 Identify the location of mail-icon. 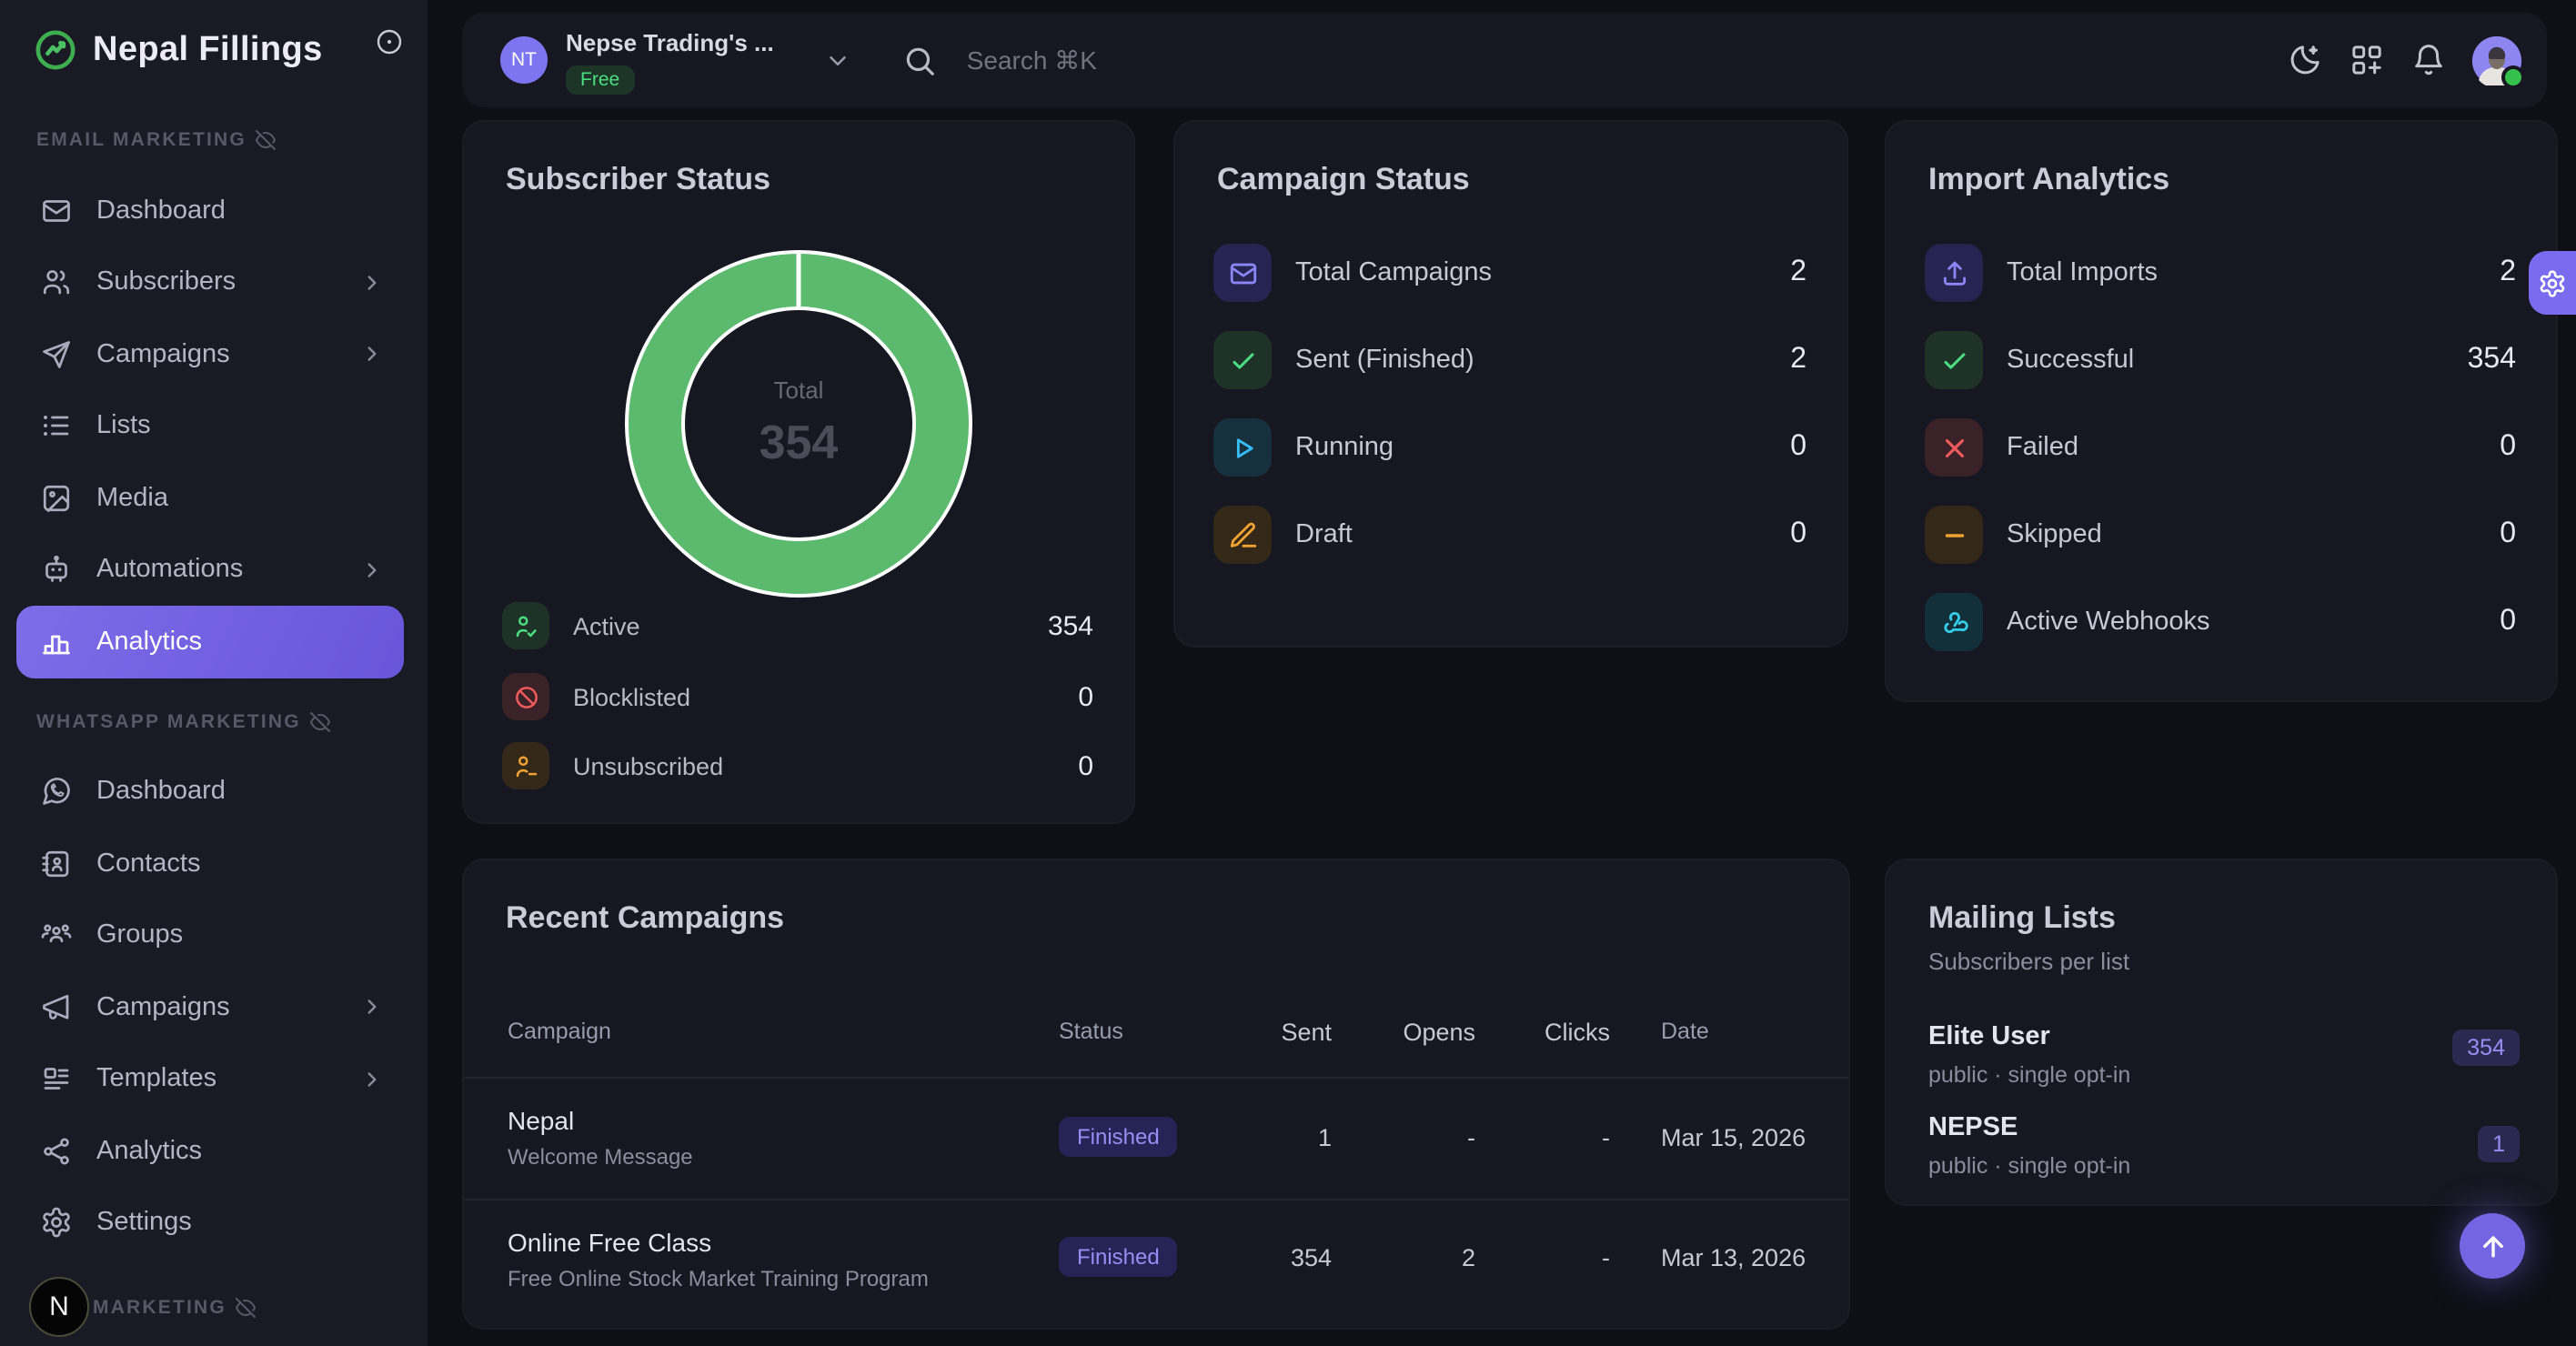
(1242, 273).